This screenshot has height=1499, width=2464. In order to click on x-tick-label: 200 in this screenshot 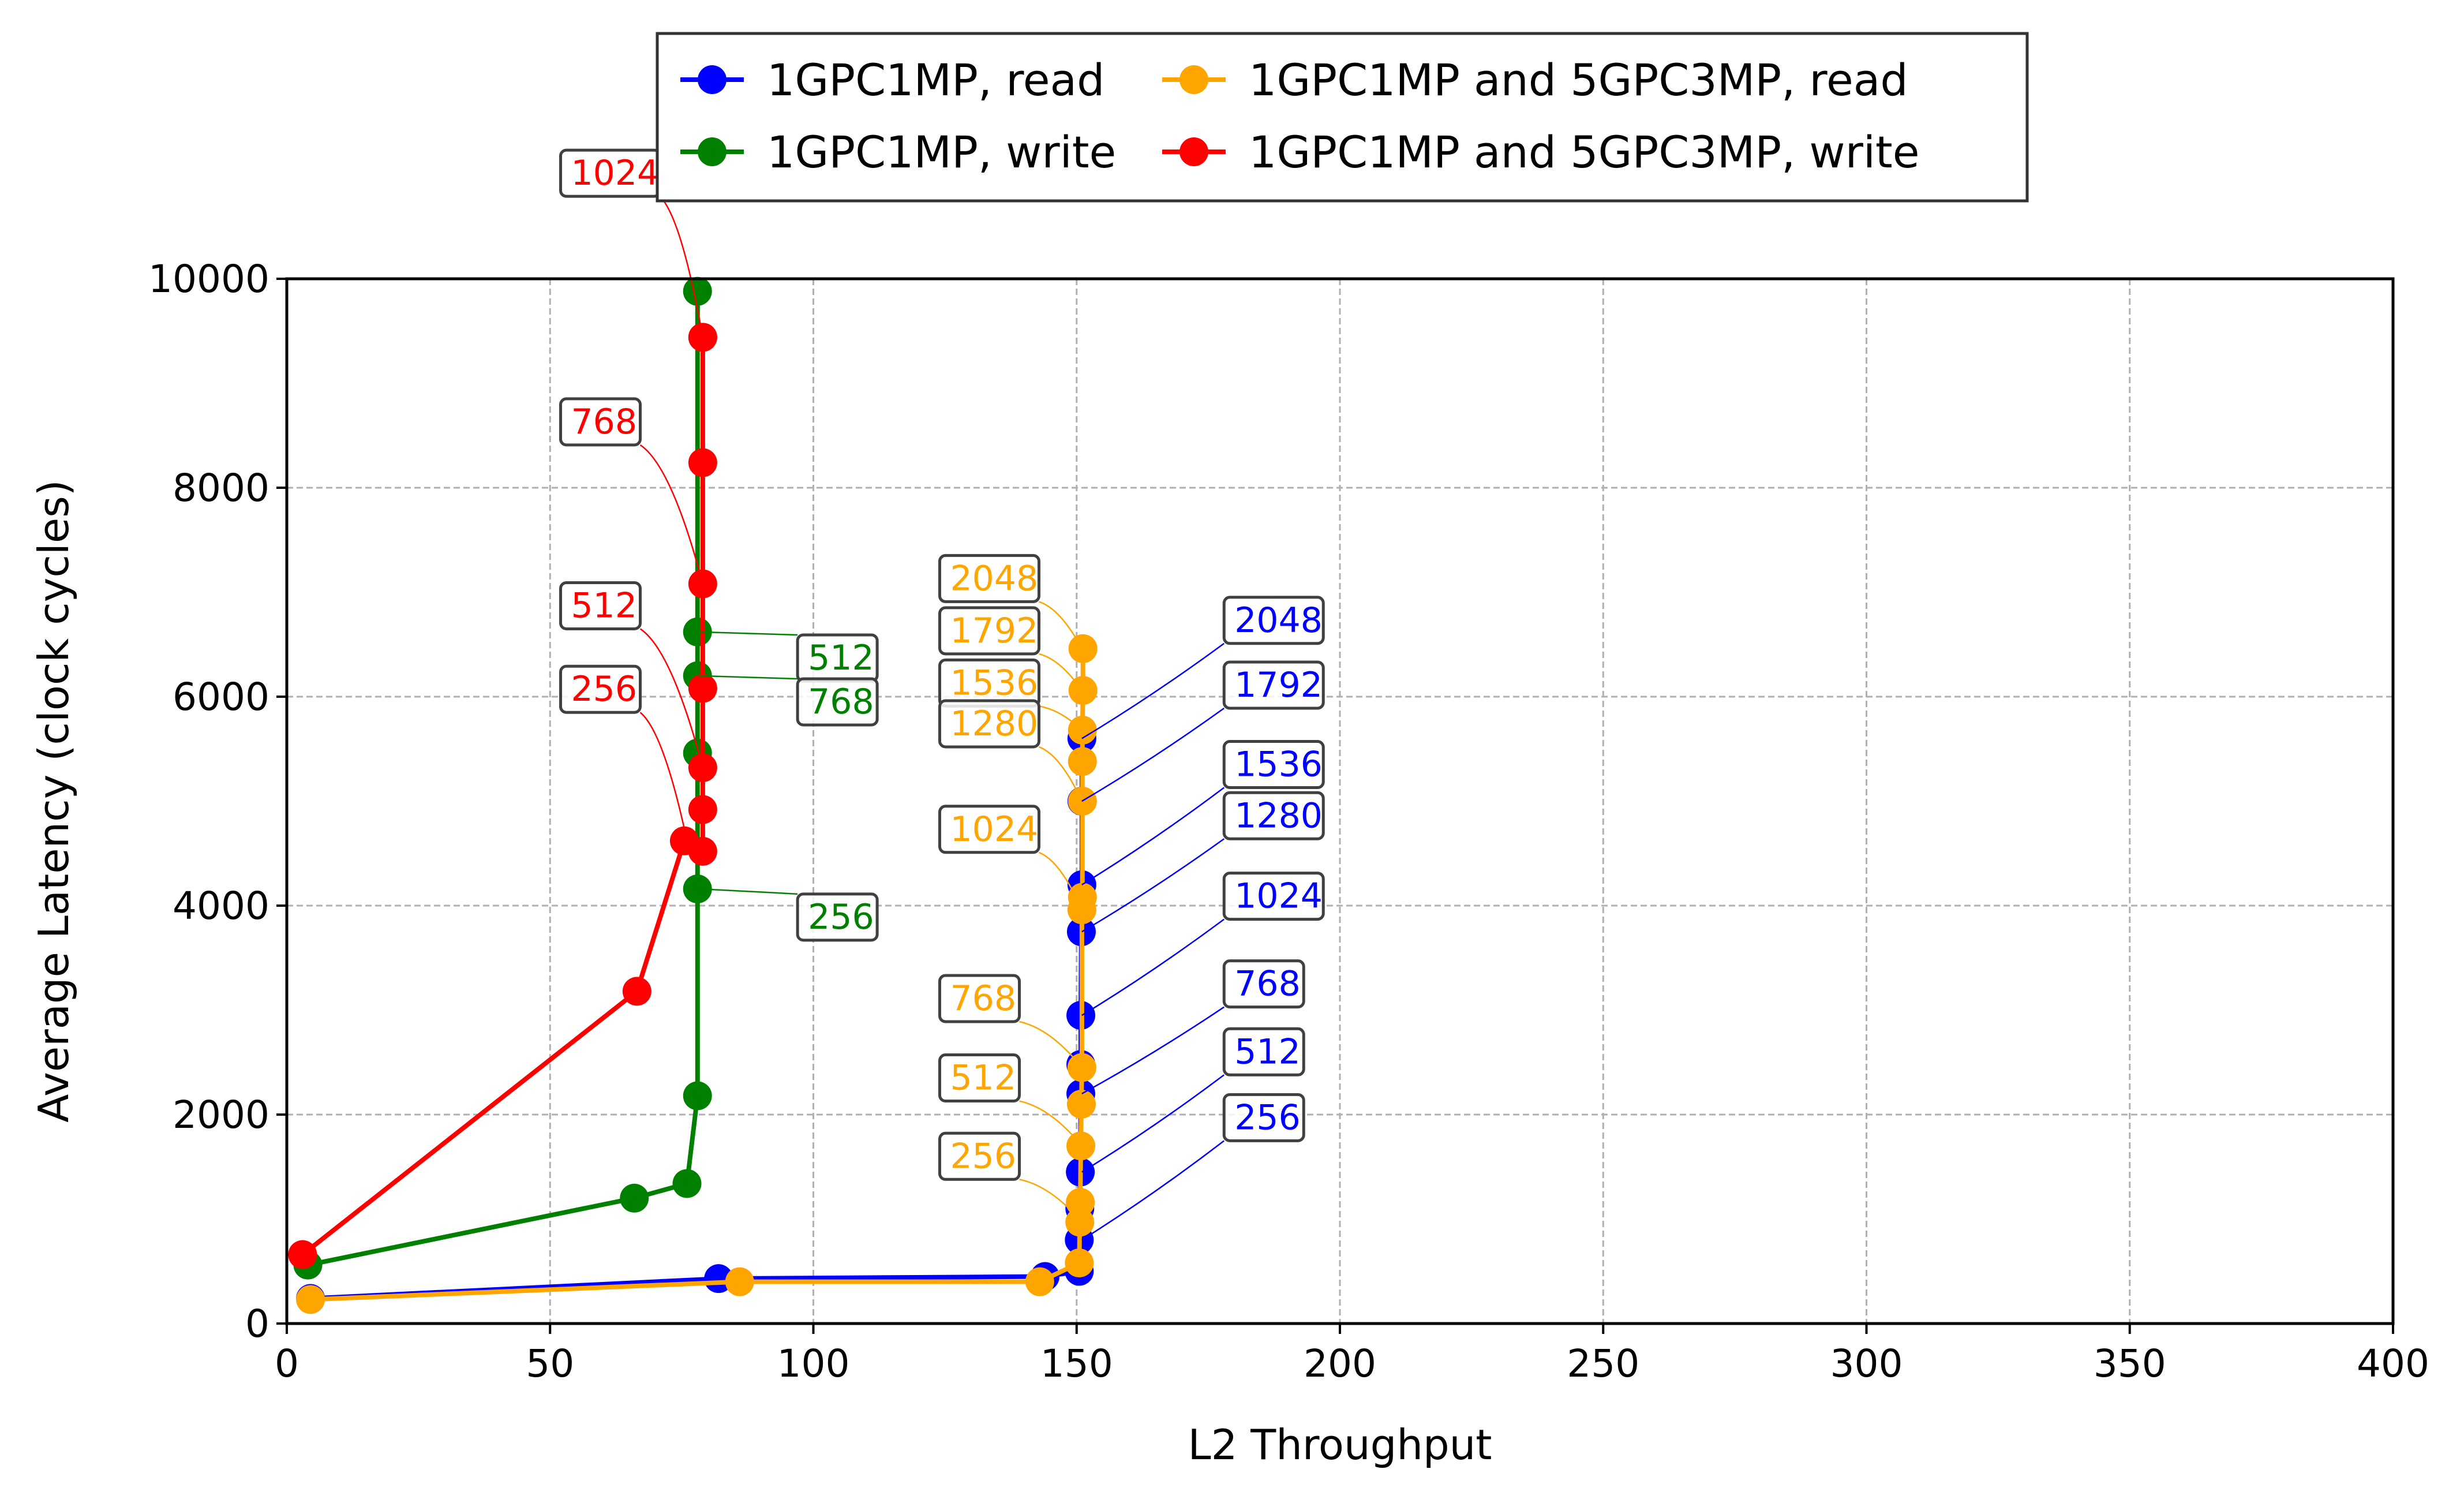, I will do `click(1340, 1363)`.